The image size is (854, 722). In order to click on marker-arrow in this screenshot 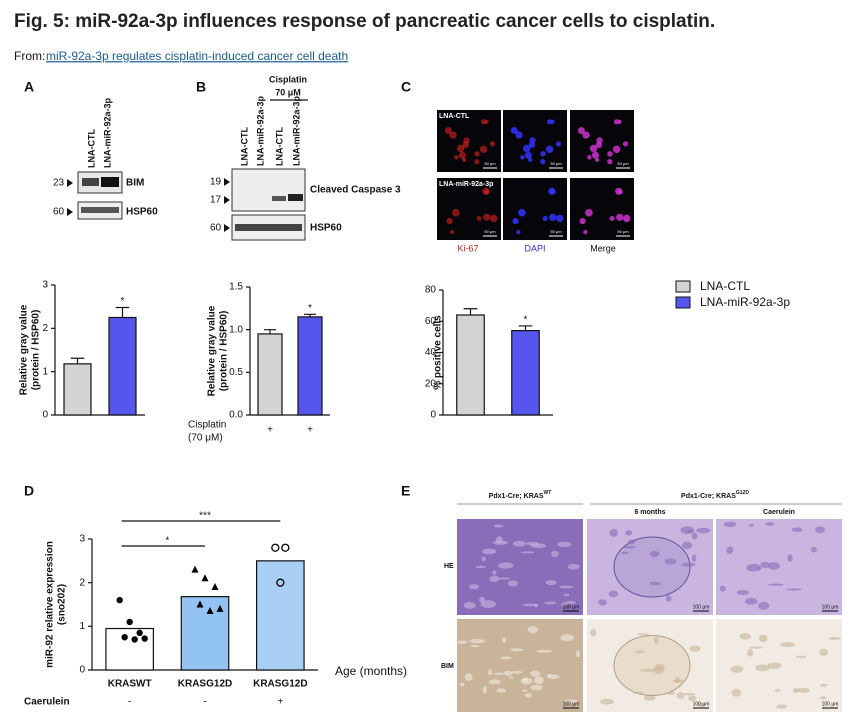, I will do `click(70, 197)`.